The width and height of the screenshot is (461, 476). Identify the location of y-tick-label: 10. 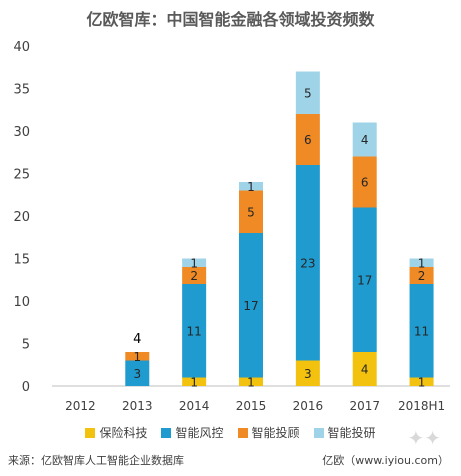
(21, 302).